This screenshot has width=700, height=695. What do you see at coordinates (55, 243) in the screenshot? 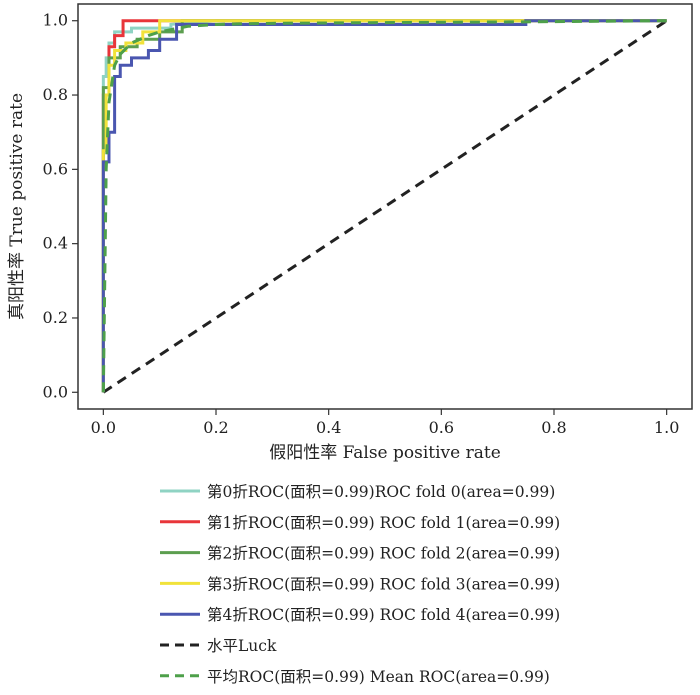
I see `y-tick-label: 0.4` at bounding box center [55, 243].